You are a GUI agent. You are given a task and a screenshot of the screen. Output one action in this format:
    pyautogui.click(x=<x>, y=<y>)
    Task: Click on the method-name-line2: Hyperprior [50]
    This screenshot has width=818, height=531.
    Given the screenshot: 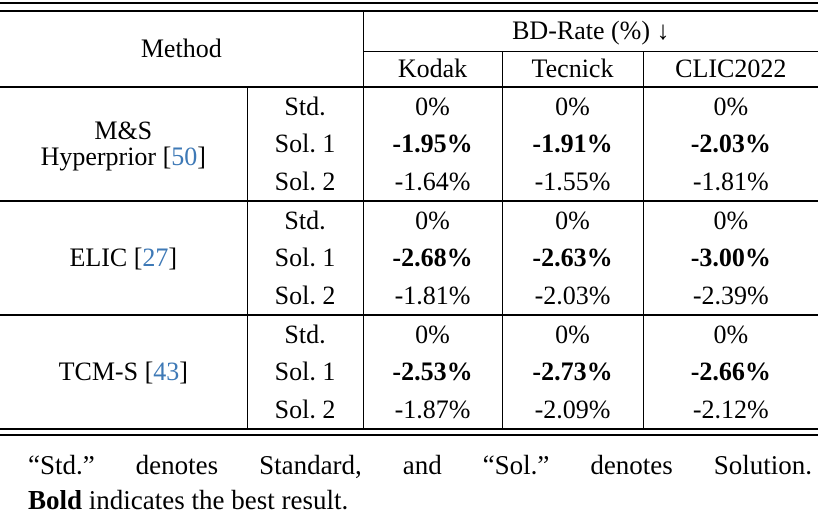 What is the action you would take?
    pyautogui.click(x=123, y=156)
    